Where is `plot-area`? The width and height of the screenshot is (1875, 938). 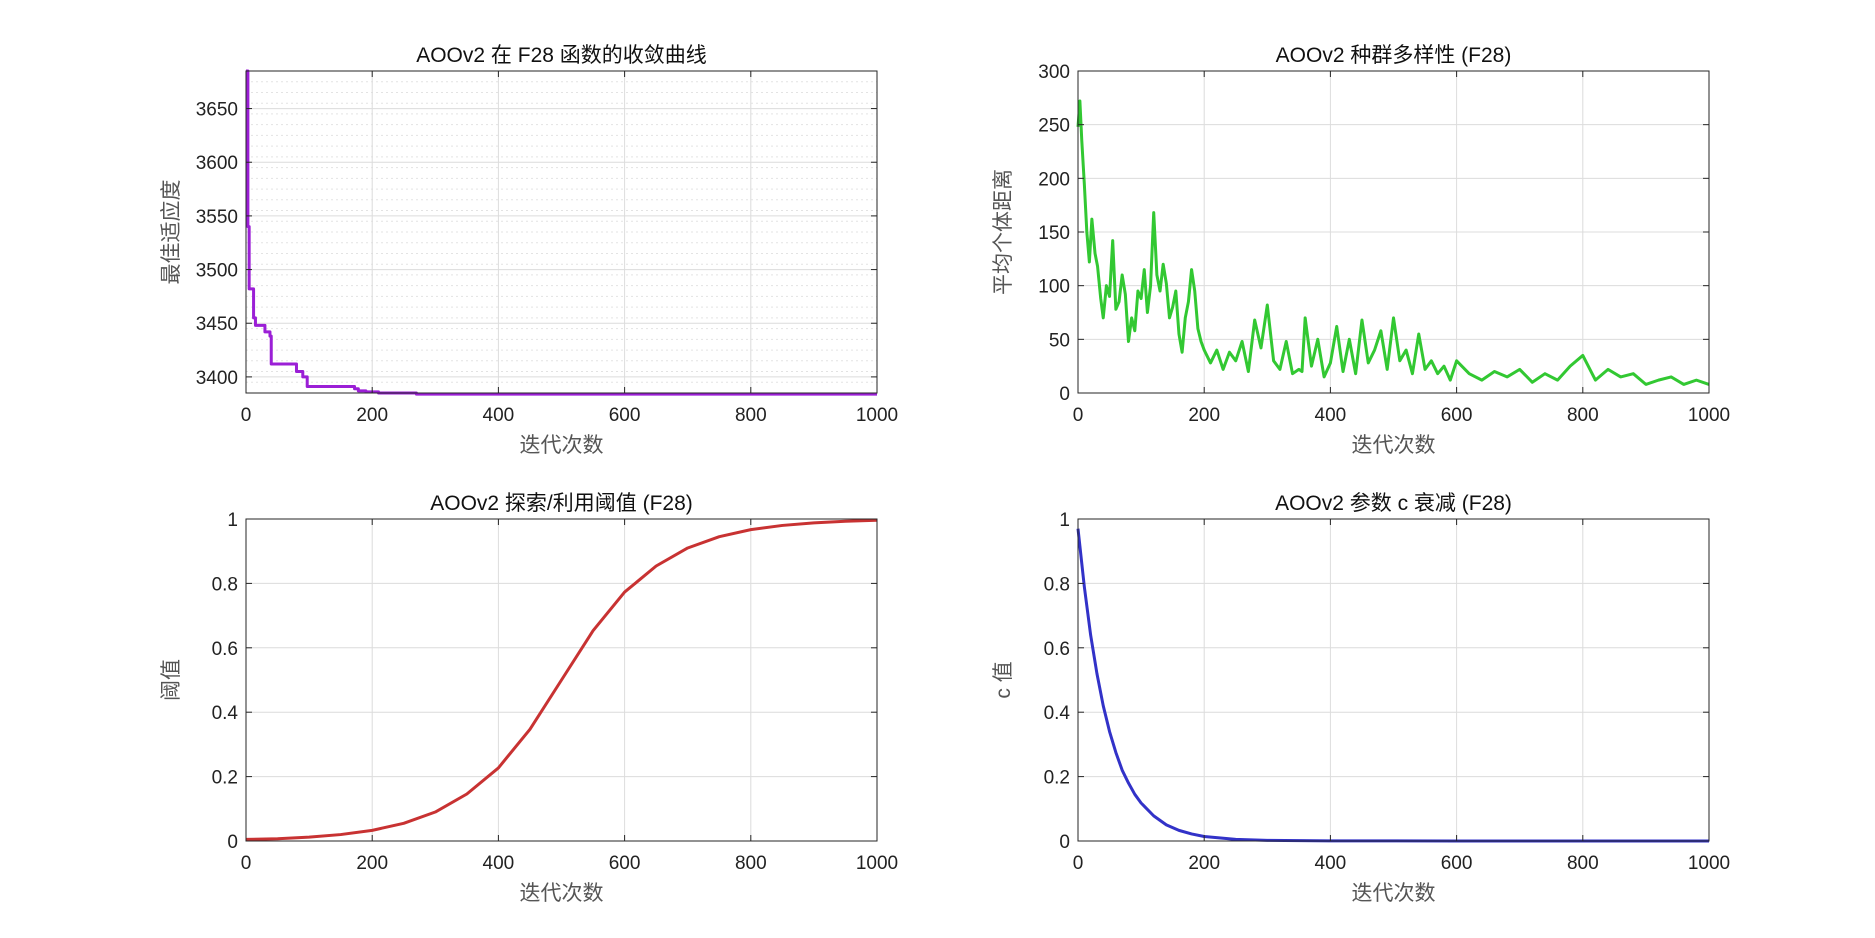
plot-area is located at coordinates (1393, 680).